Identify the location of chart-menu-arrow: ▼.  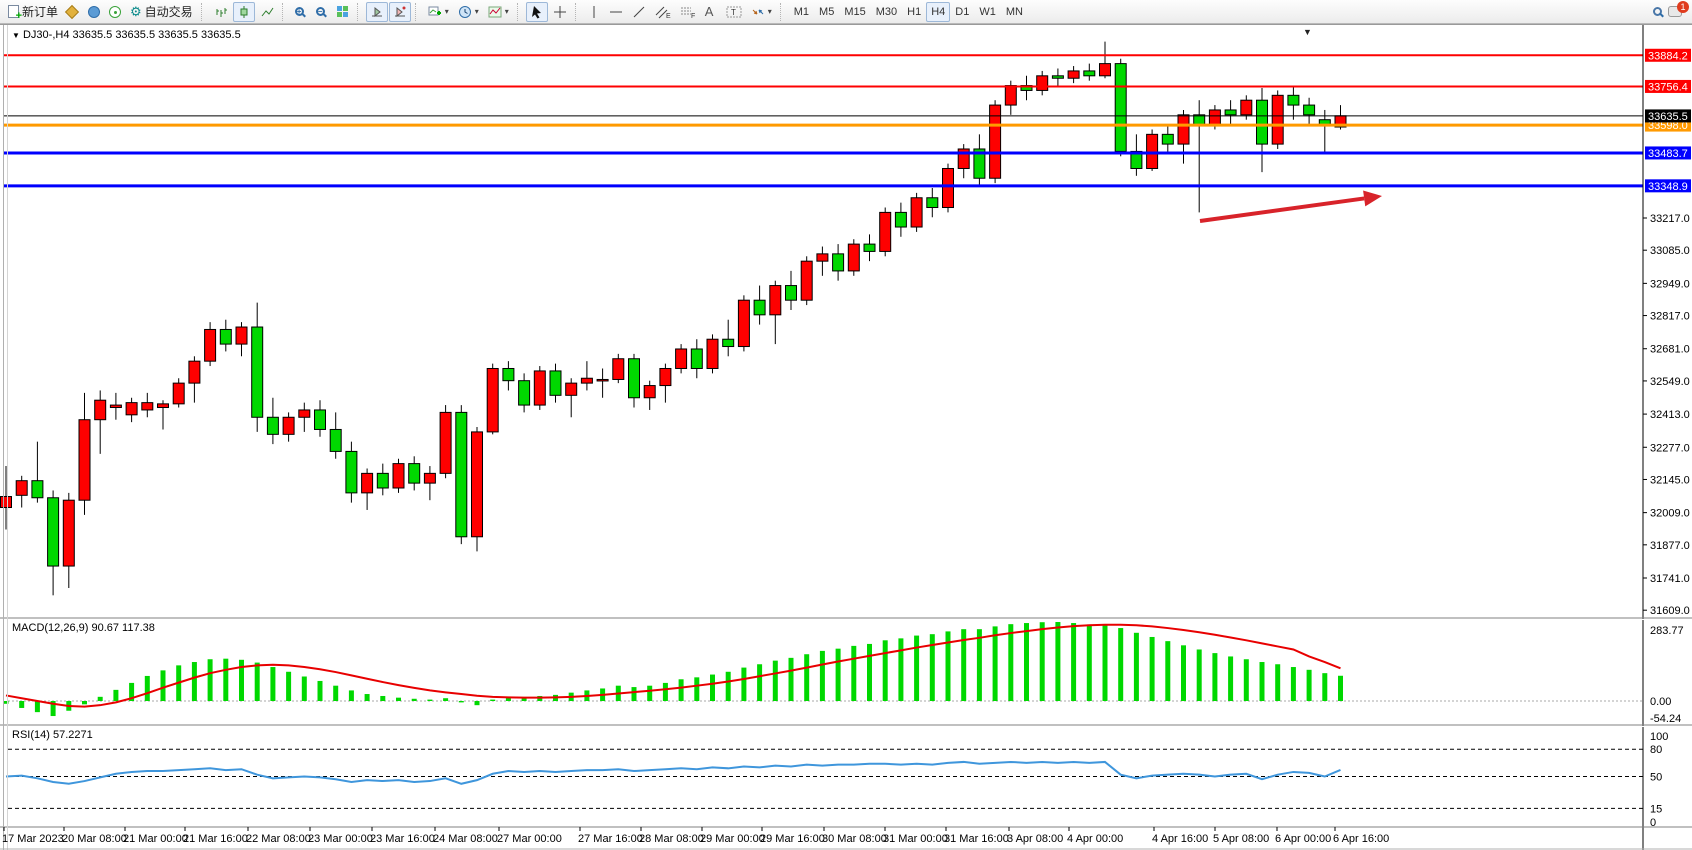
(1307, 32).